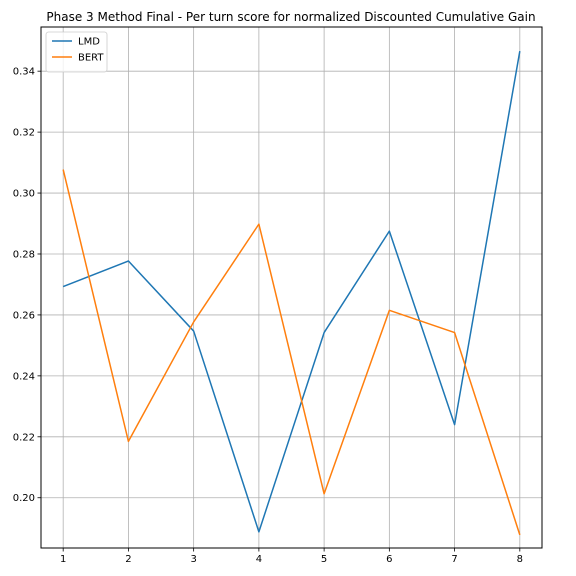 This screenshot has height=576, width=576. What do you see at coordinates (89, 42) in the screenshot?
I see `legend-label-lmd: LMD` at bounding box center [89, 42].